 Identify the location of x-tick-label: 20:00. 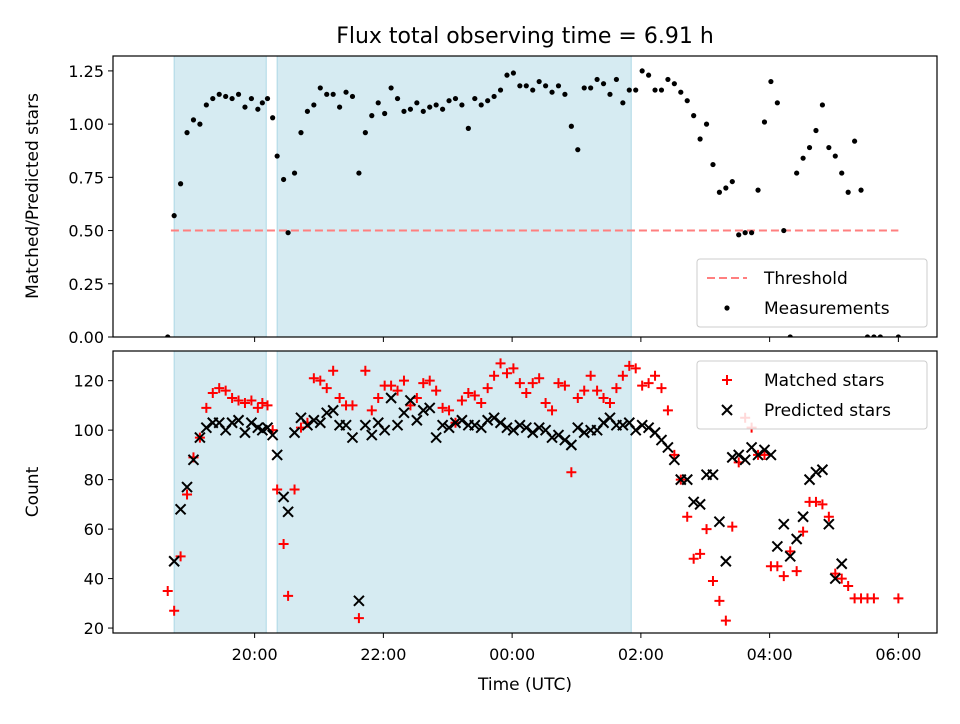
(255, 654).